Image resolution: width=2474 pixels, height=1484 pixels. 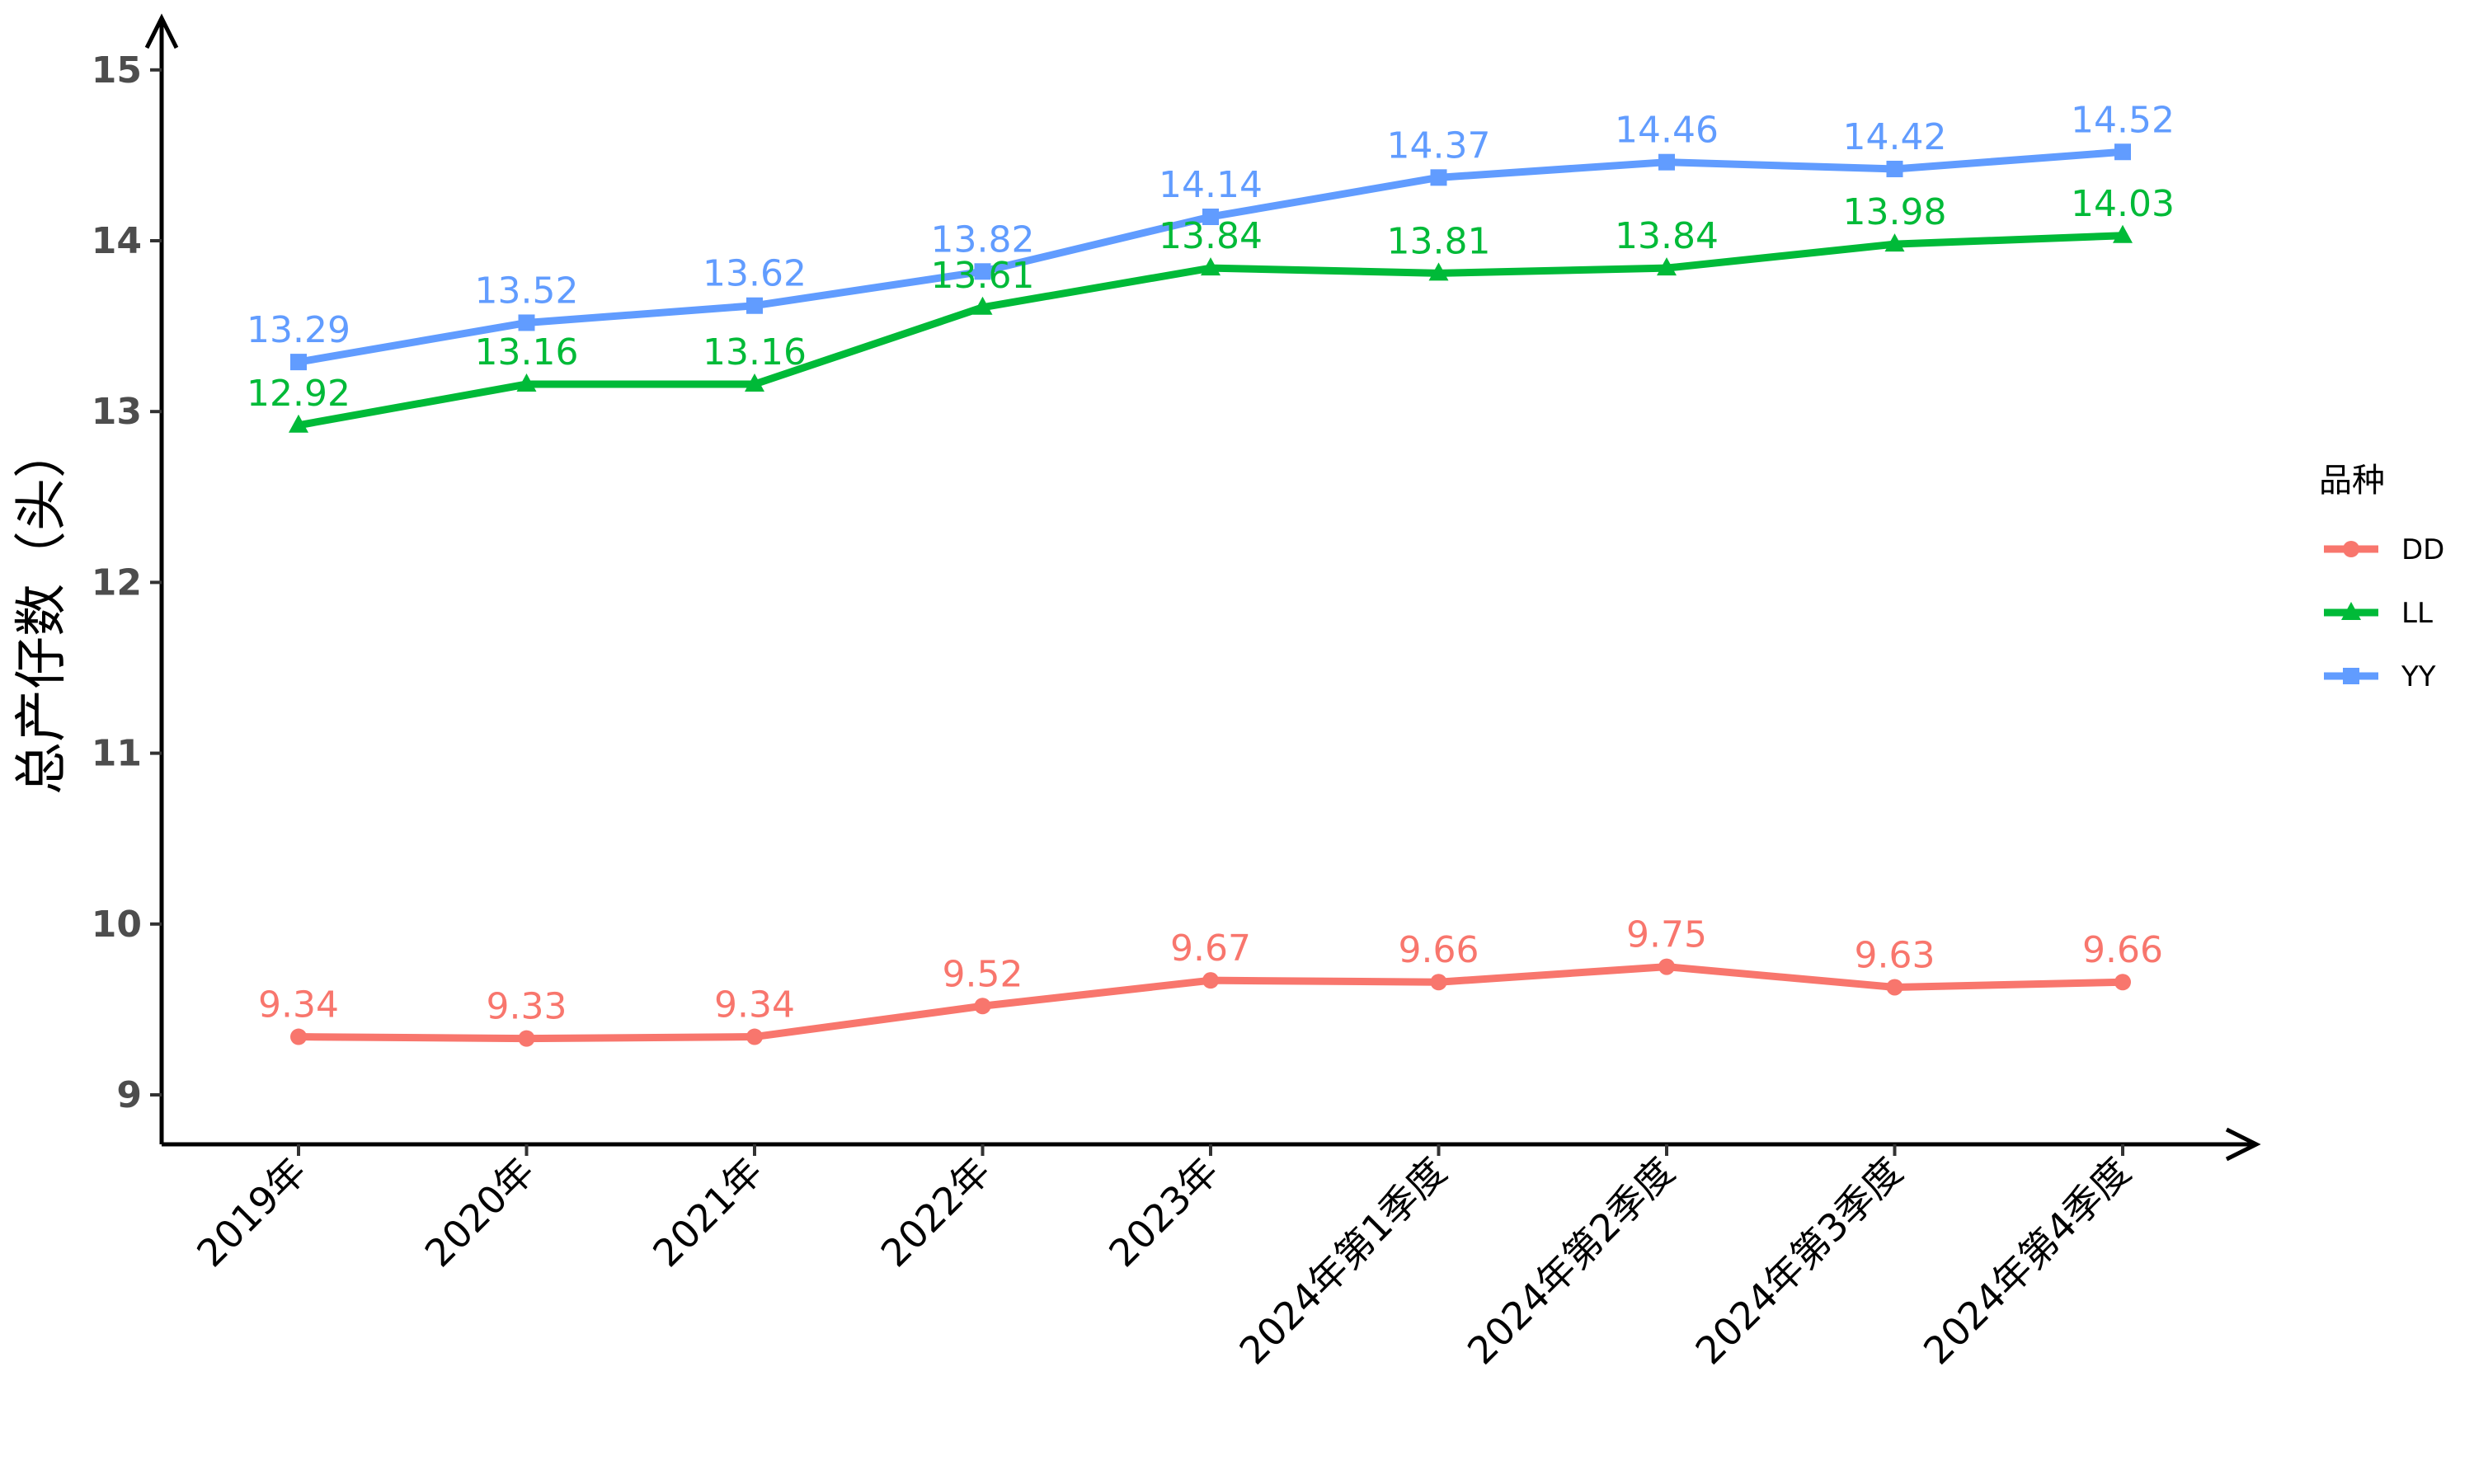 I want to click on data-label-YY: 14.37, so click(x=1439, y=145).